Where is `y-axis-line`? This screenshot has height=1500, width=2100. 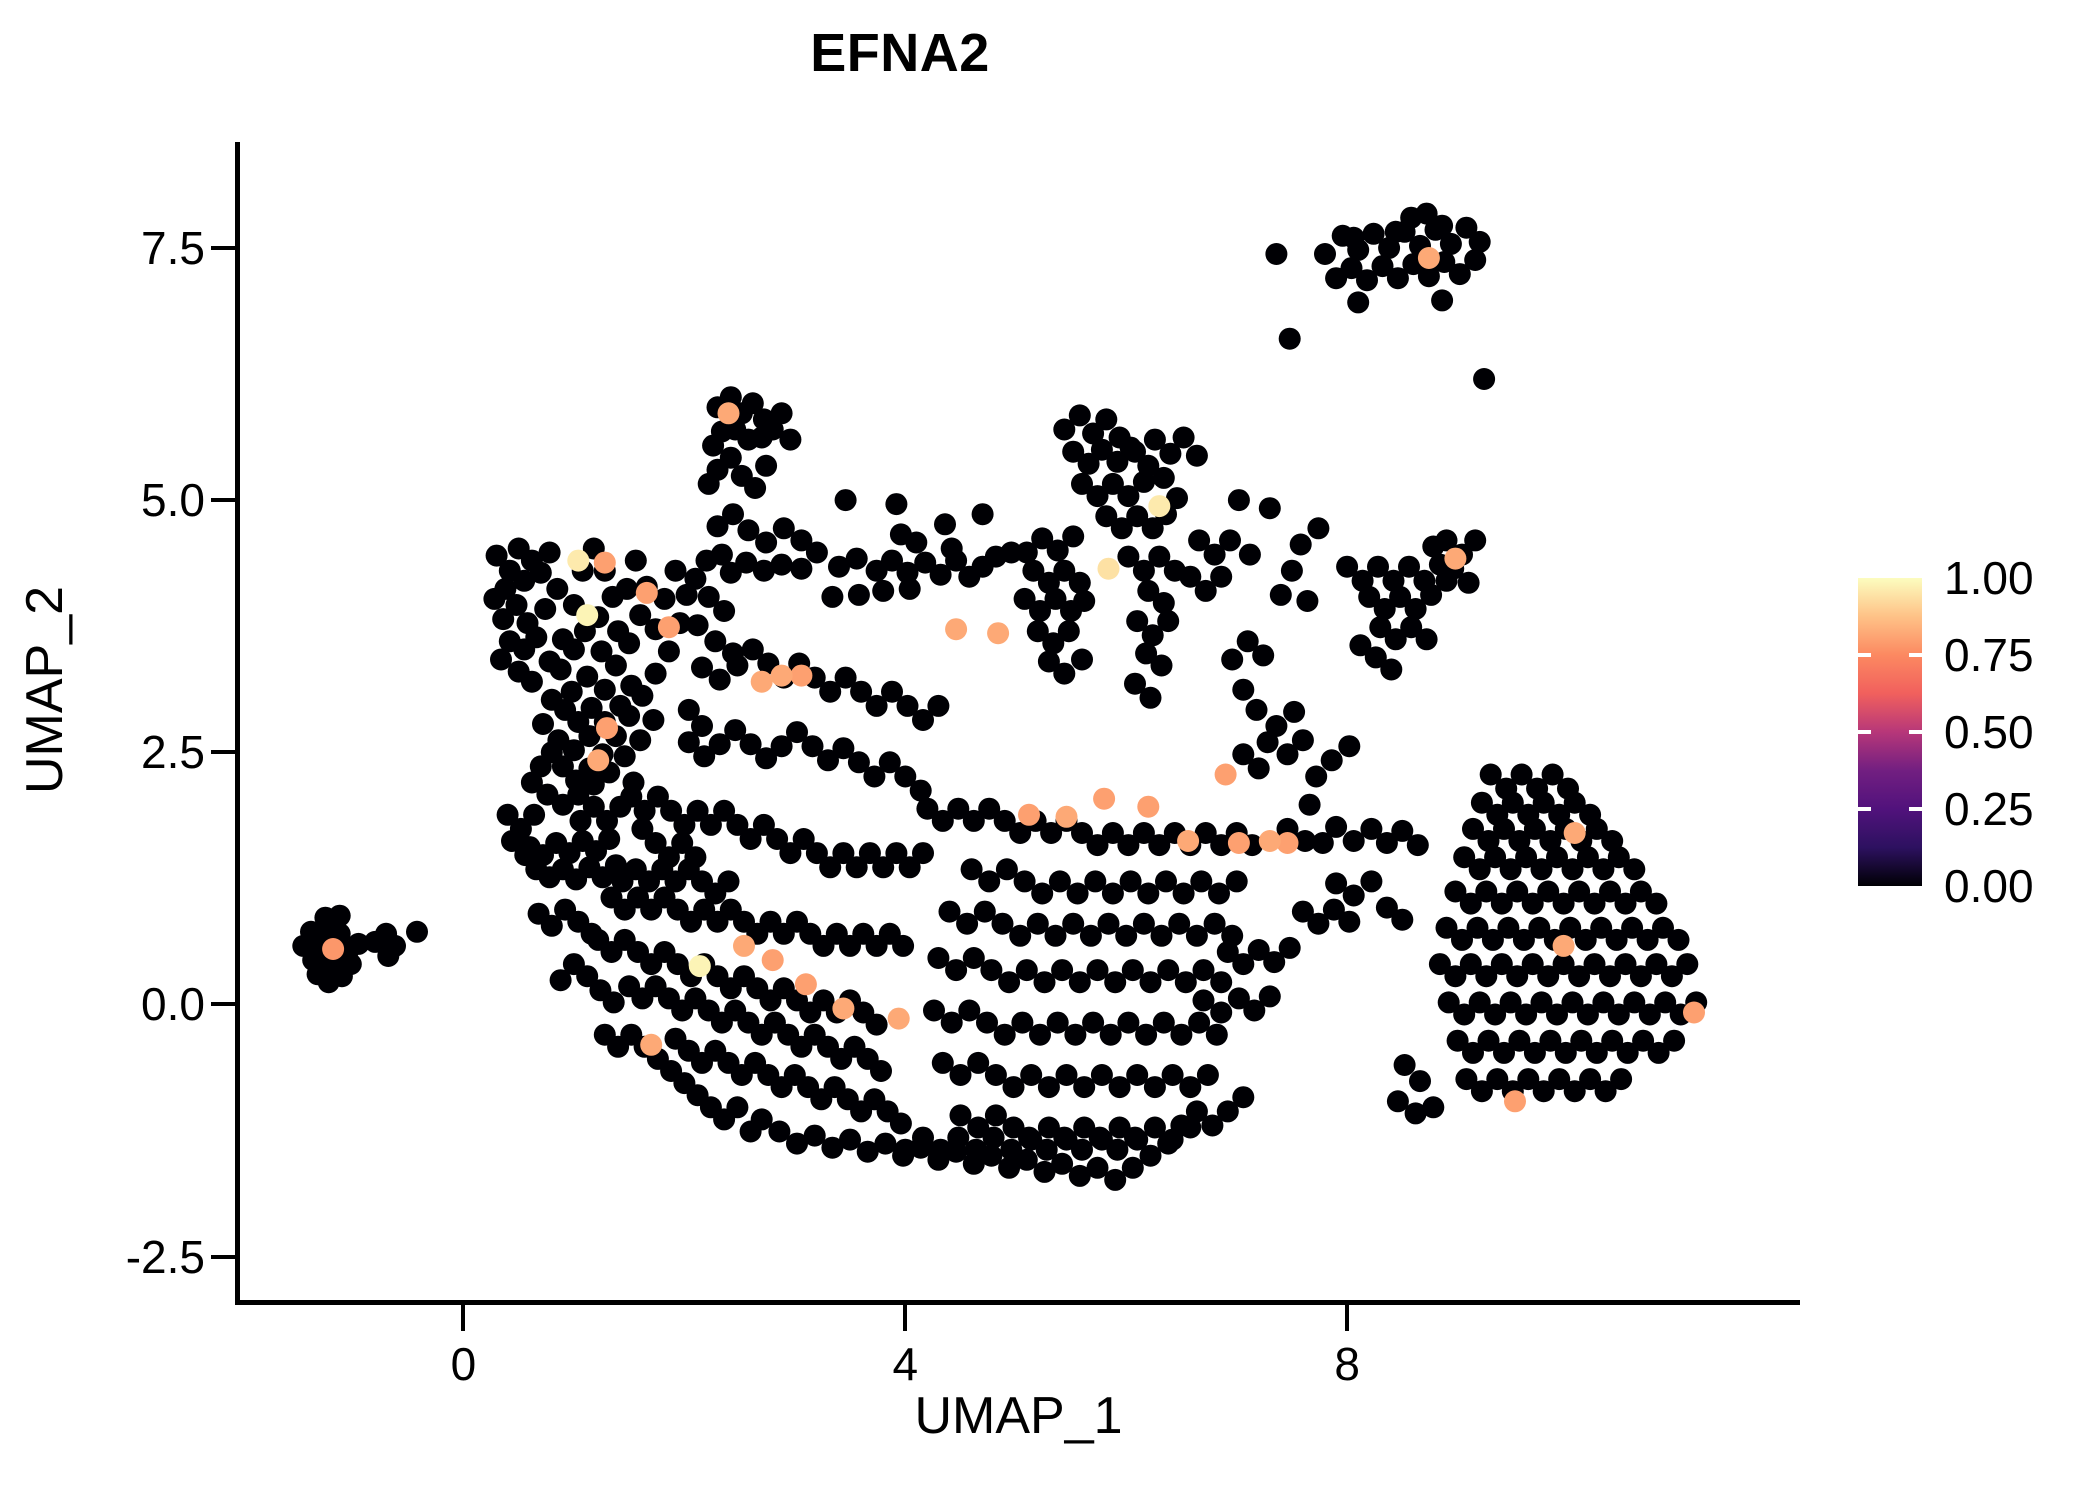
y-axis-line is located at coordinates (237, 723).